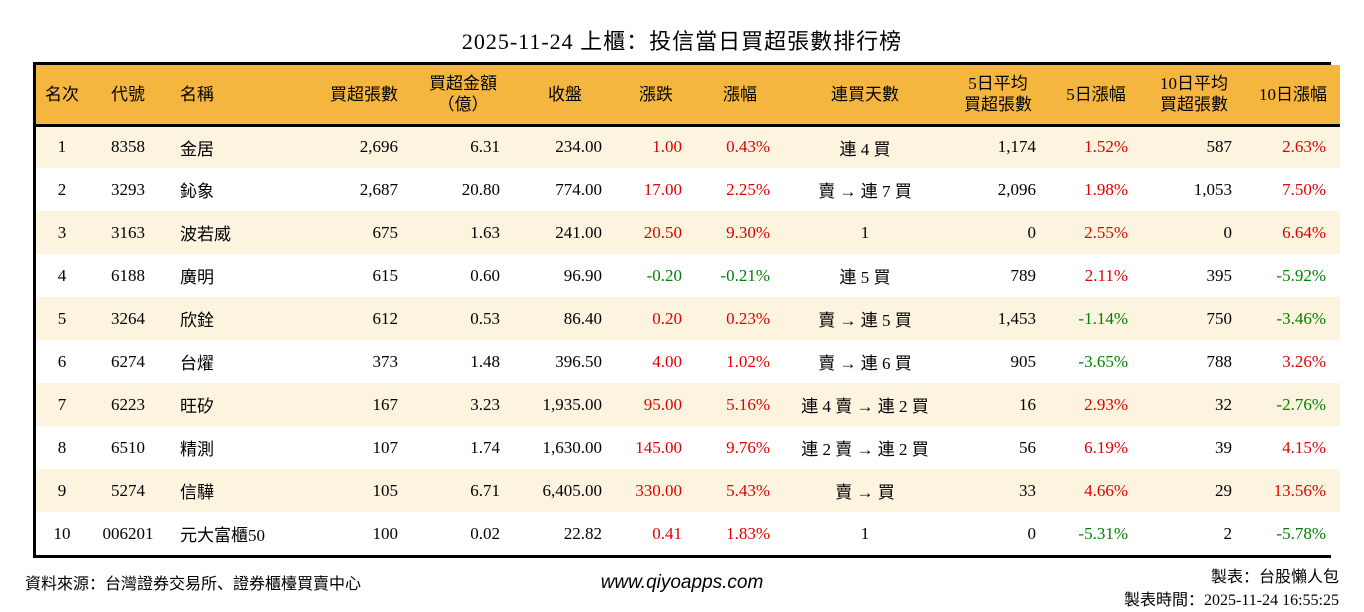 Image resolution: width=1364 pixels, height=612 pixels. What do you see at coordinates (193, 584) in the screenshot?
I see `footer-source: 資料來源：台灣證券交易所、證券櫃檯買賣中心` at bounding box center [193, 584].